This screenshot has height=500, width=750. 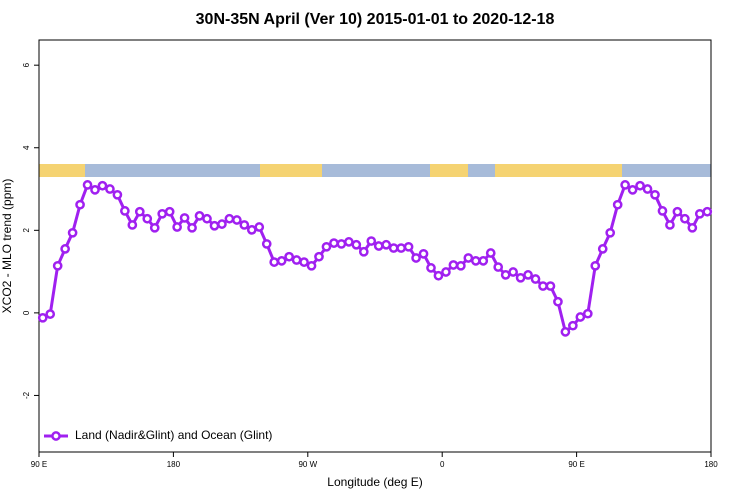 I want to click on x-tick-label: 0, so click(x=442, y=464).